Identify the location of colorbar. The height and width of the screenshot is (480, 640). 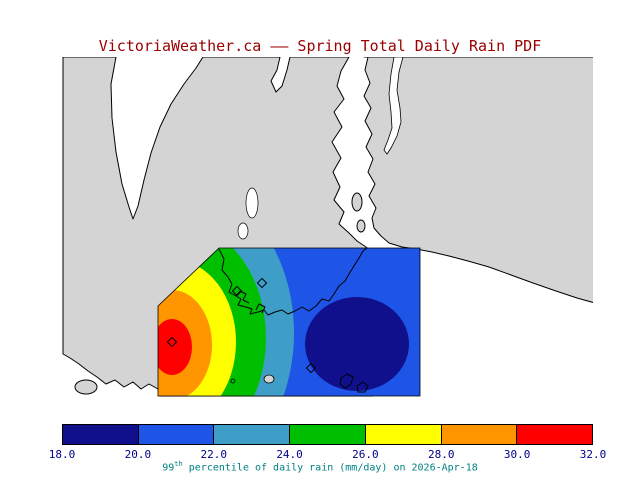
(327, 434).